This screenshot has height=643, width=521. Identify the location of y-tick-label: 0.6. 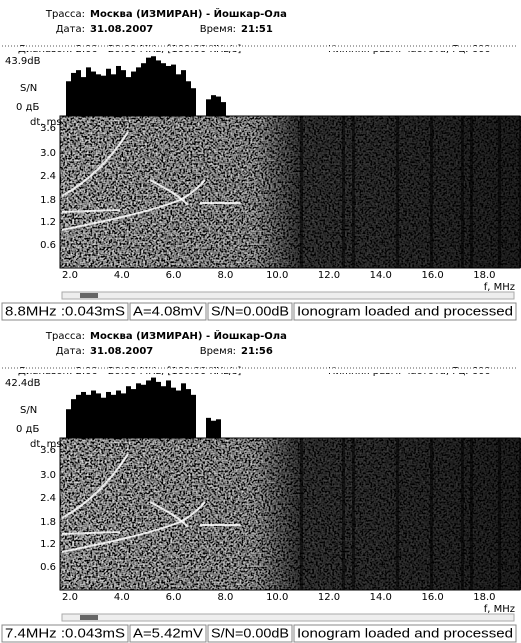
(48, 245).